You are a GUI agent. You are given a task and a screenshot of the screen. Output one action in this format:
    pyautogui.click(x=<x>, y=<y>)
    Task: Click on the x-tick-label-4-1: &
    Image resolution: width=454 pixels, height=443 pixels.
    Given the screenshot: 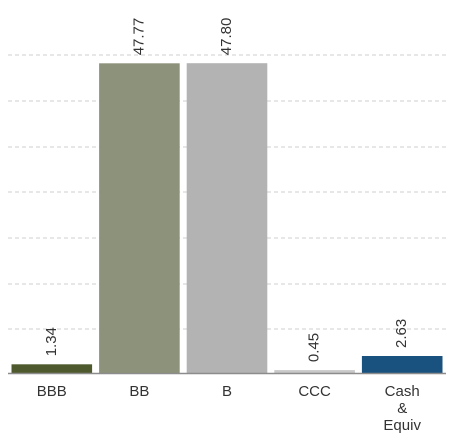 What is the action you would take?
    pyautogui.click(x=402, y=408)
    